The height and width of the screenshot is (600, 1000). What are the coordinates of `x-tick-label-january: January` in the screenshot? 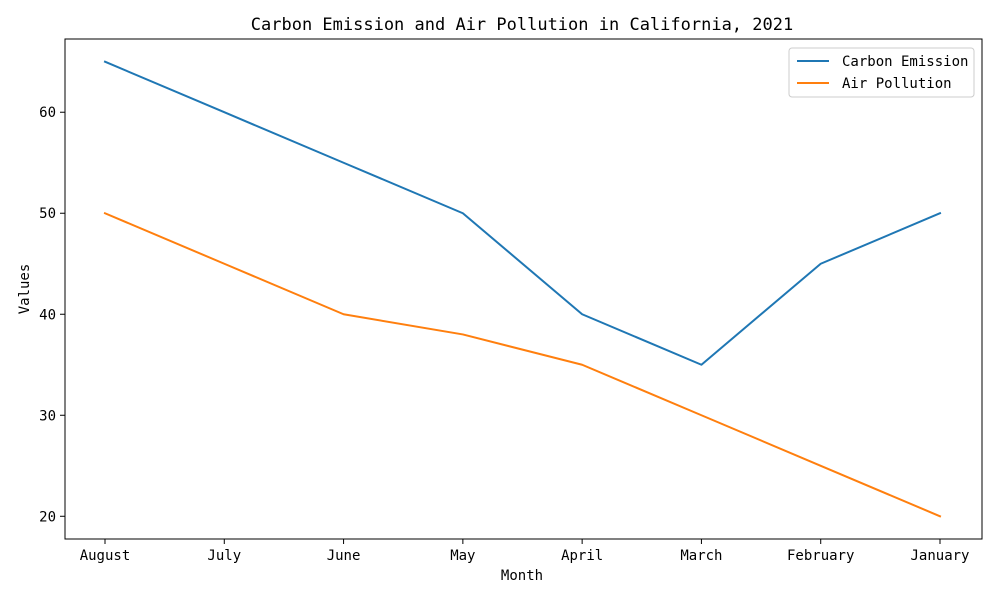 It's located at (939, 556).